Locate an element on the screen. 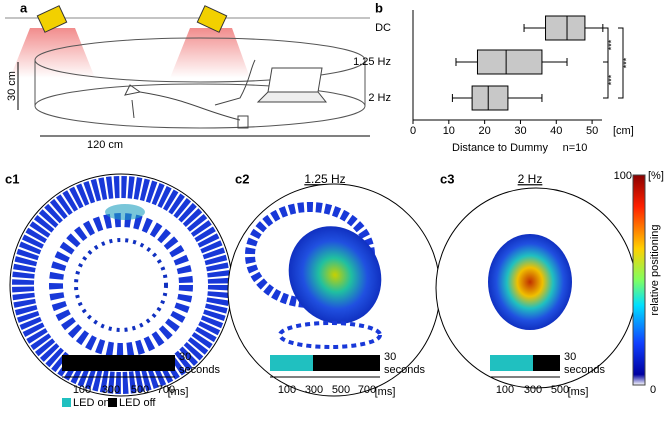  colorbar-unit: [%] is located at coordinates (656, 176).